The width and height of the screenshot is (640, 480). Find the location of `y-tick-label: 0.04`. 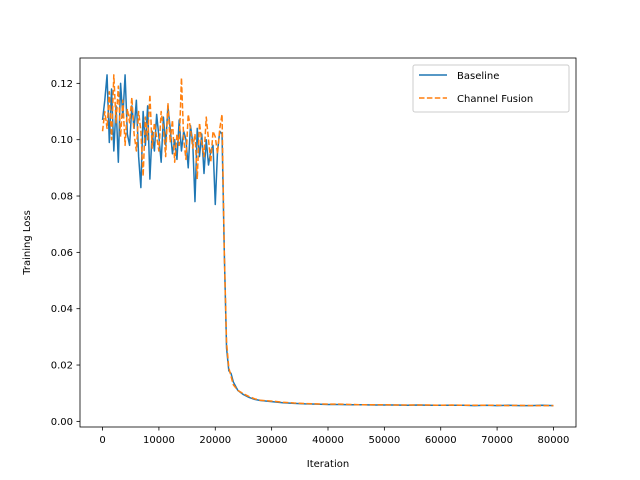

y-tick-label: 0.04 is located at coordinates (62, 309).